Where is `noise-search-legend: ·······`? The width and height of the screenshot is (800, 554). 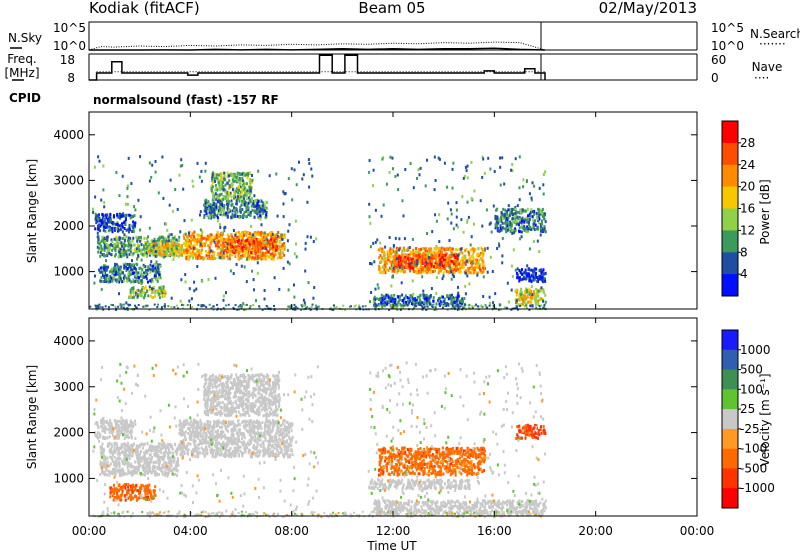 noise-search-legend: ······· is located at coordinates (772, 44).